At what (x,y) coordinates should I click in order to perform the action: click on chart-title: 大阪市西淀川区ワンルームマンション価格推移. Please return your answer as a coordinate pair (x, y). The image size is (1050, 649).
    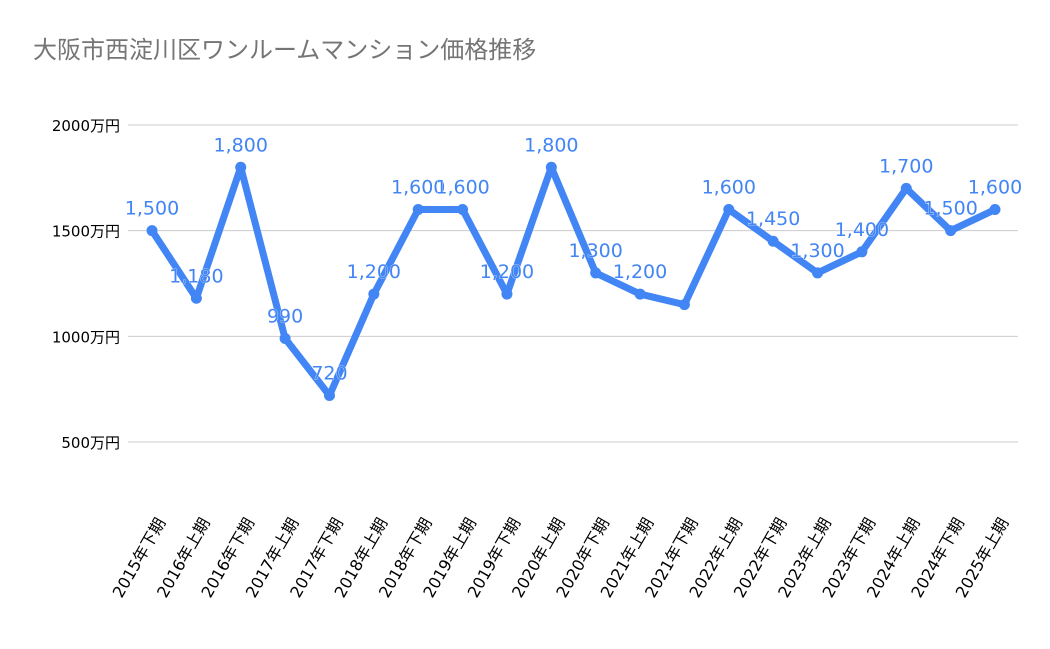
    Looking at the image, I should click on (285, 50).